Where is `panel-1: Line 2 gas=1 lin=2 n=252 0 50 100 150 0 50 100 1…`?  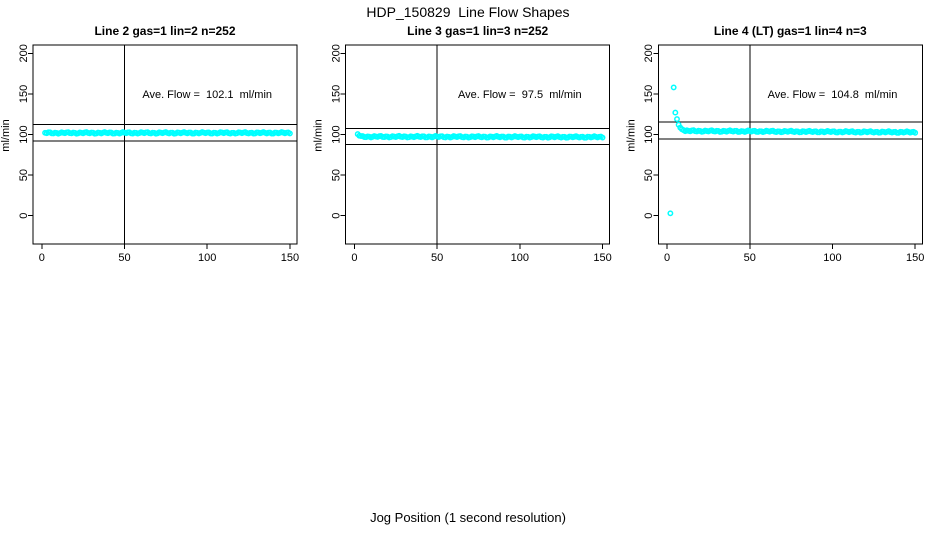 panel-1: Line 2 gas=1 lin=2 n=252 0 50 100 150 0 50 100 1… is located at coordinates (149, 144).